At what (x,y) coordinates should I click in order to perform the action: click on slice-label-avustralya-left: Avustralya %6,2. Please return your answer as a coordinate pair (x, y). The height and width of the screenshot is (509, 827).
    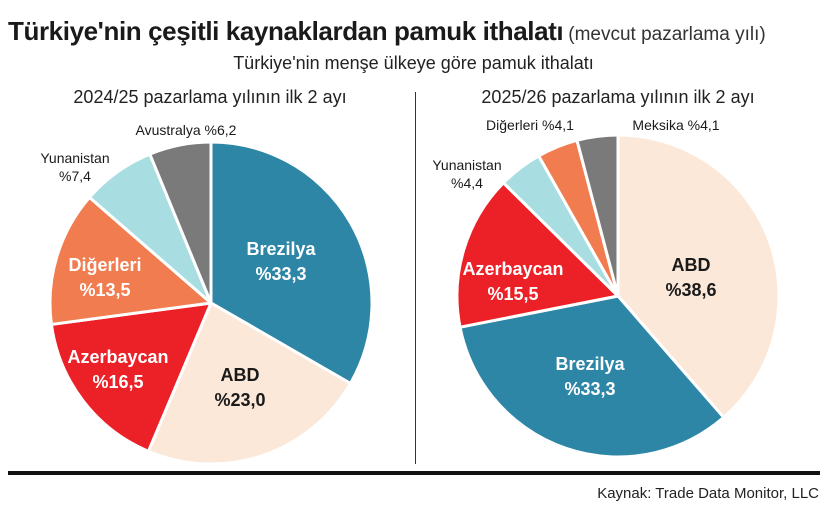
    Looking at the image, I should click on (186, 130).